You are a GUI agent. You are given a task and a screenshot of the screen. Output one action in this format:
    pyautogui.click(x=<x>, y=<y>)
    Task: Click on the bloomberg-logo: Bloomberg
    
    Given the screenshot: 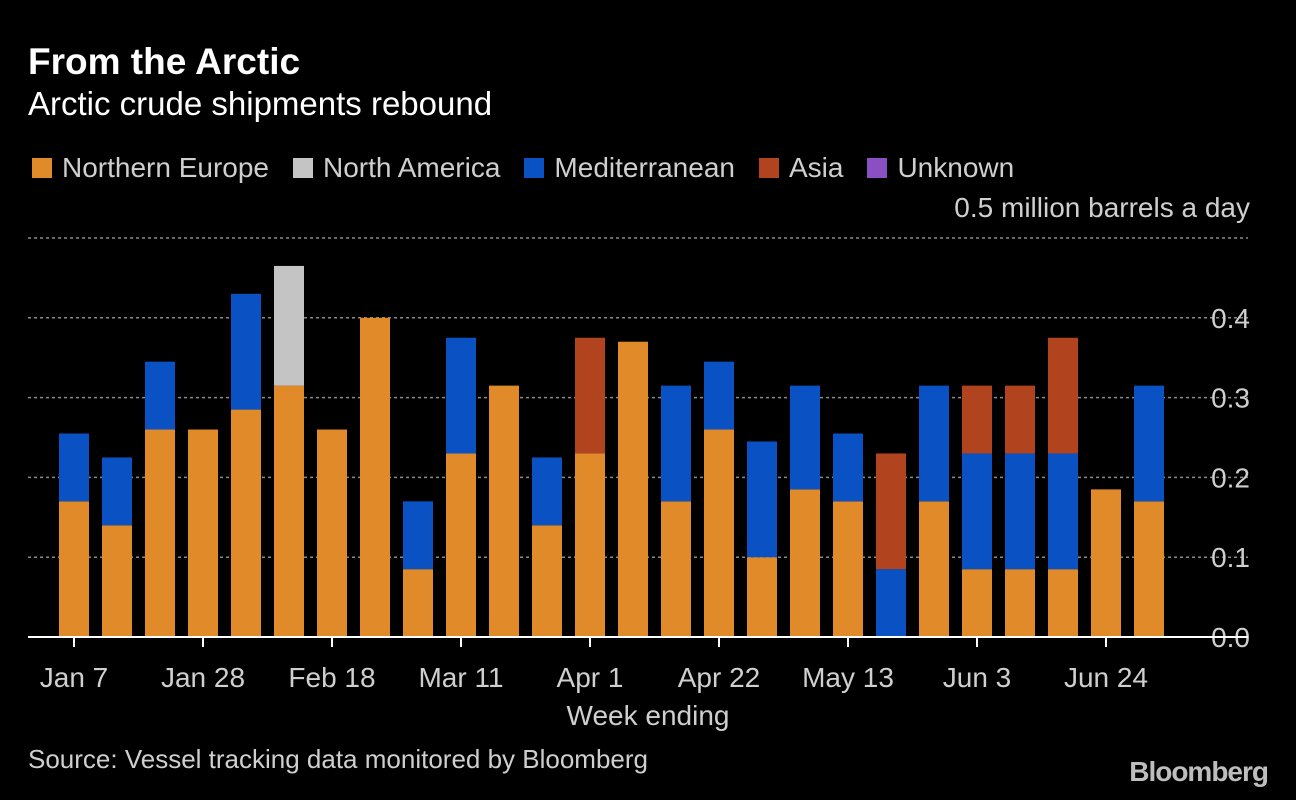 What is the action you would take?
    pyautogui.click(x=1199, y=771)
    